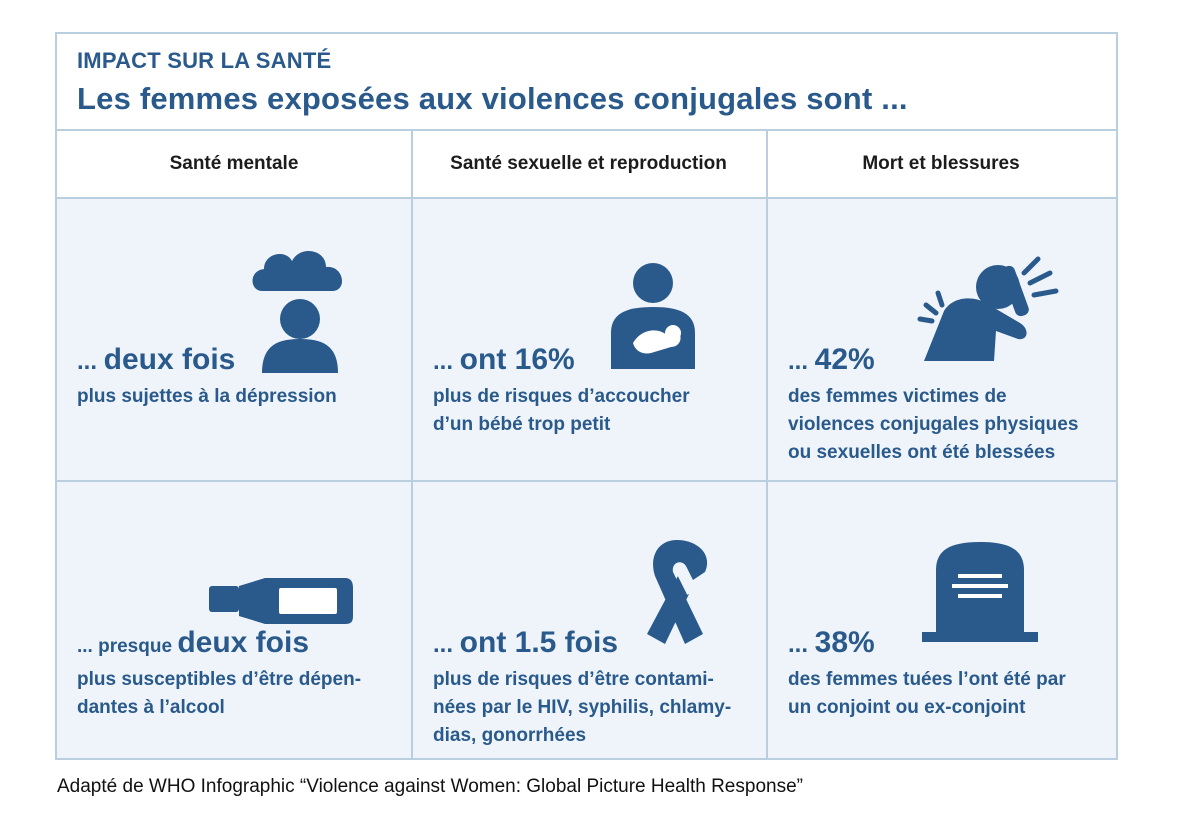 The width and height of the screenshot is (1200, 825). Describe the element at coordinates (127, 646) in the screenshot. I see `stat-prefix: ... presque` at that location.